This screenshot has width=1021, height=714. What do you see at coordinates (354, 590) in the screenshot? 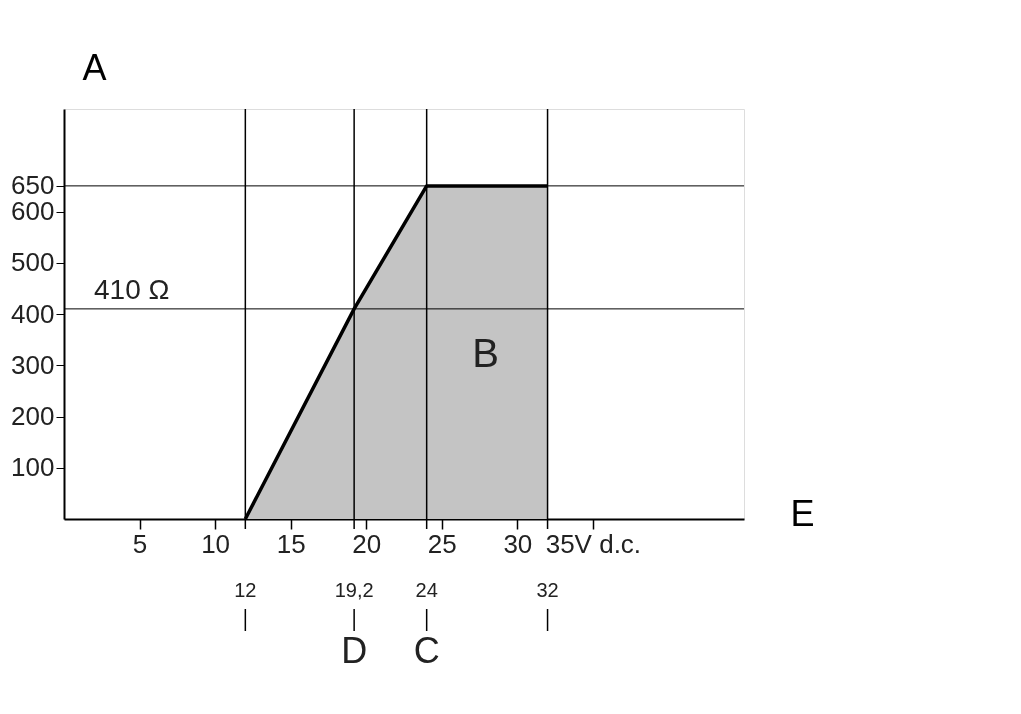
I see `ref-line-label: 19,2` at bounding box center [354, 590].